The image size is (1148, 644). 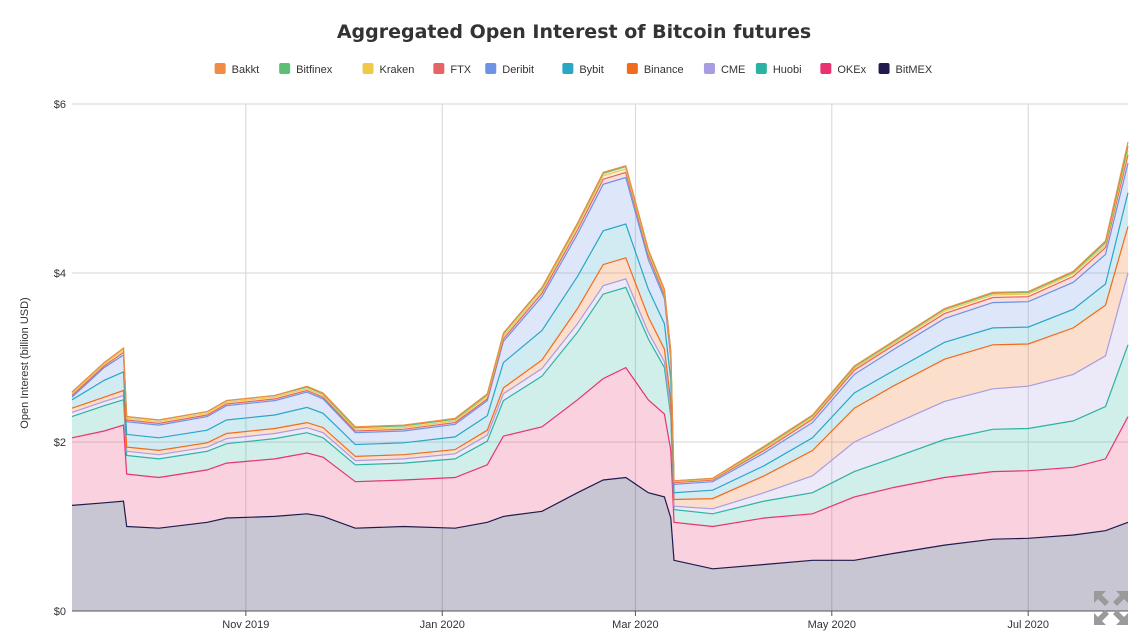 I want to click on expand-icon, so click(x=1111, y=608).